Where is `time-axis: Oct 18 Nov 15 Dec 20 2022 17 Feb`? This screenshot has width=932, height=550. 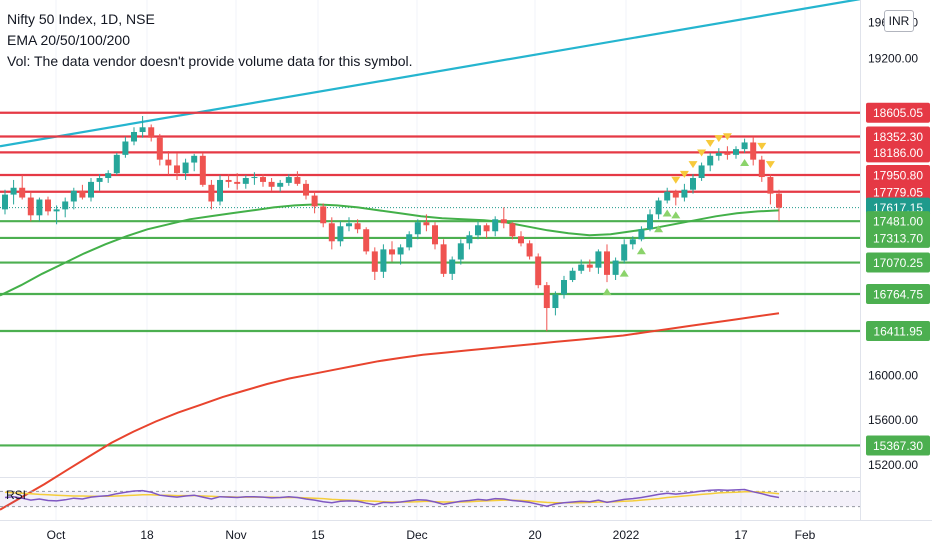 time-axis: Oct 18 Nov 15 Dec 20 2022 17 Feb is located at coordinates (466, 531).